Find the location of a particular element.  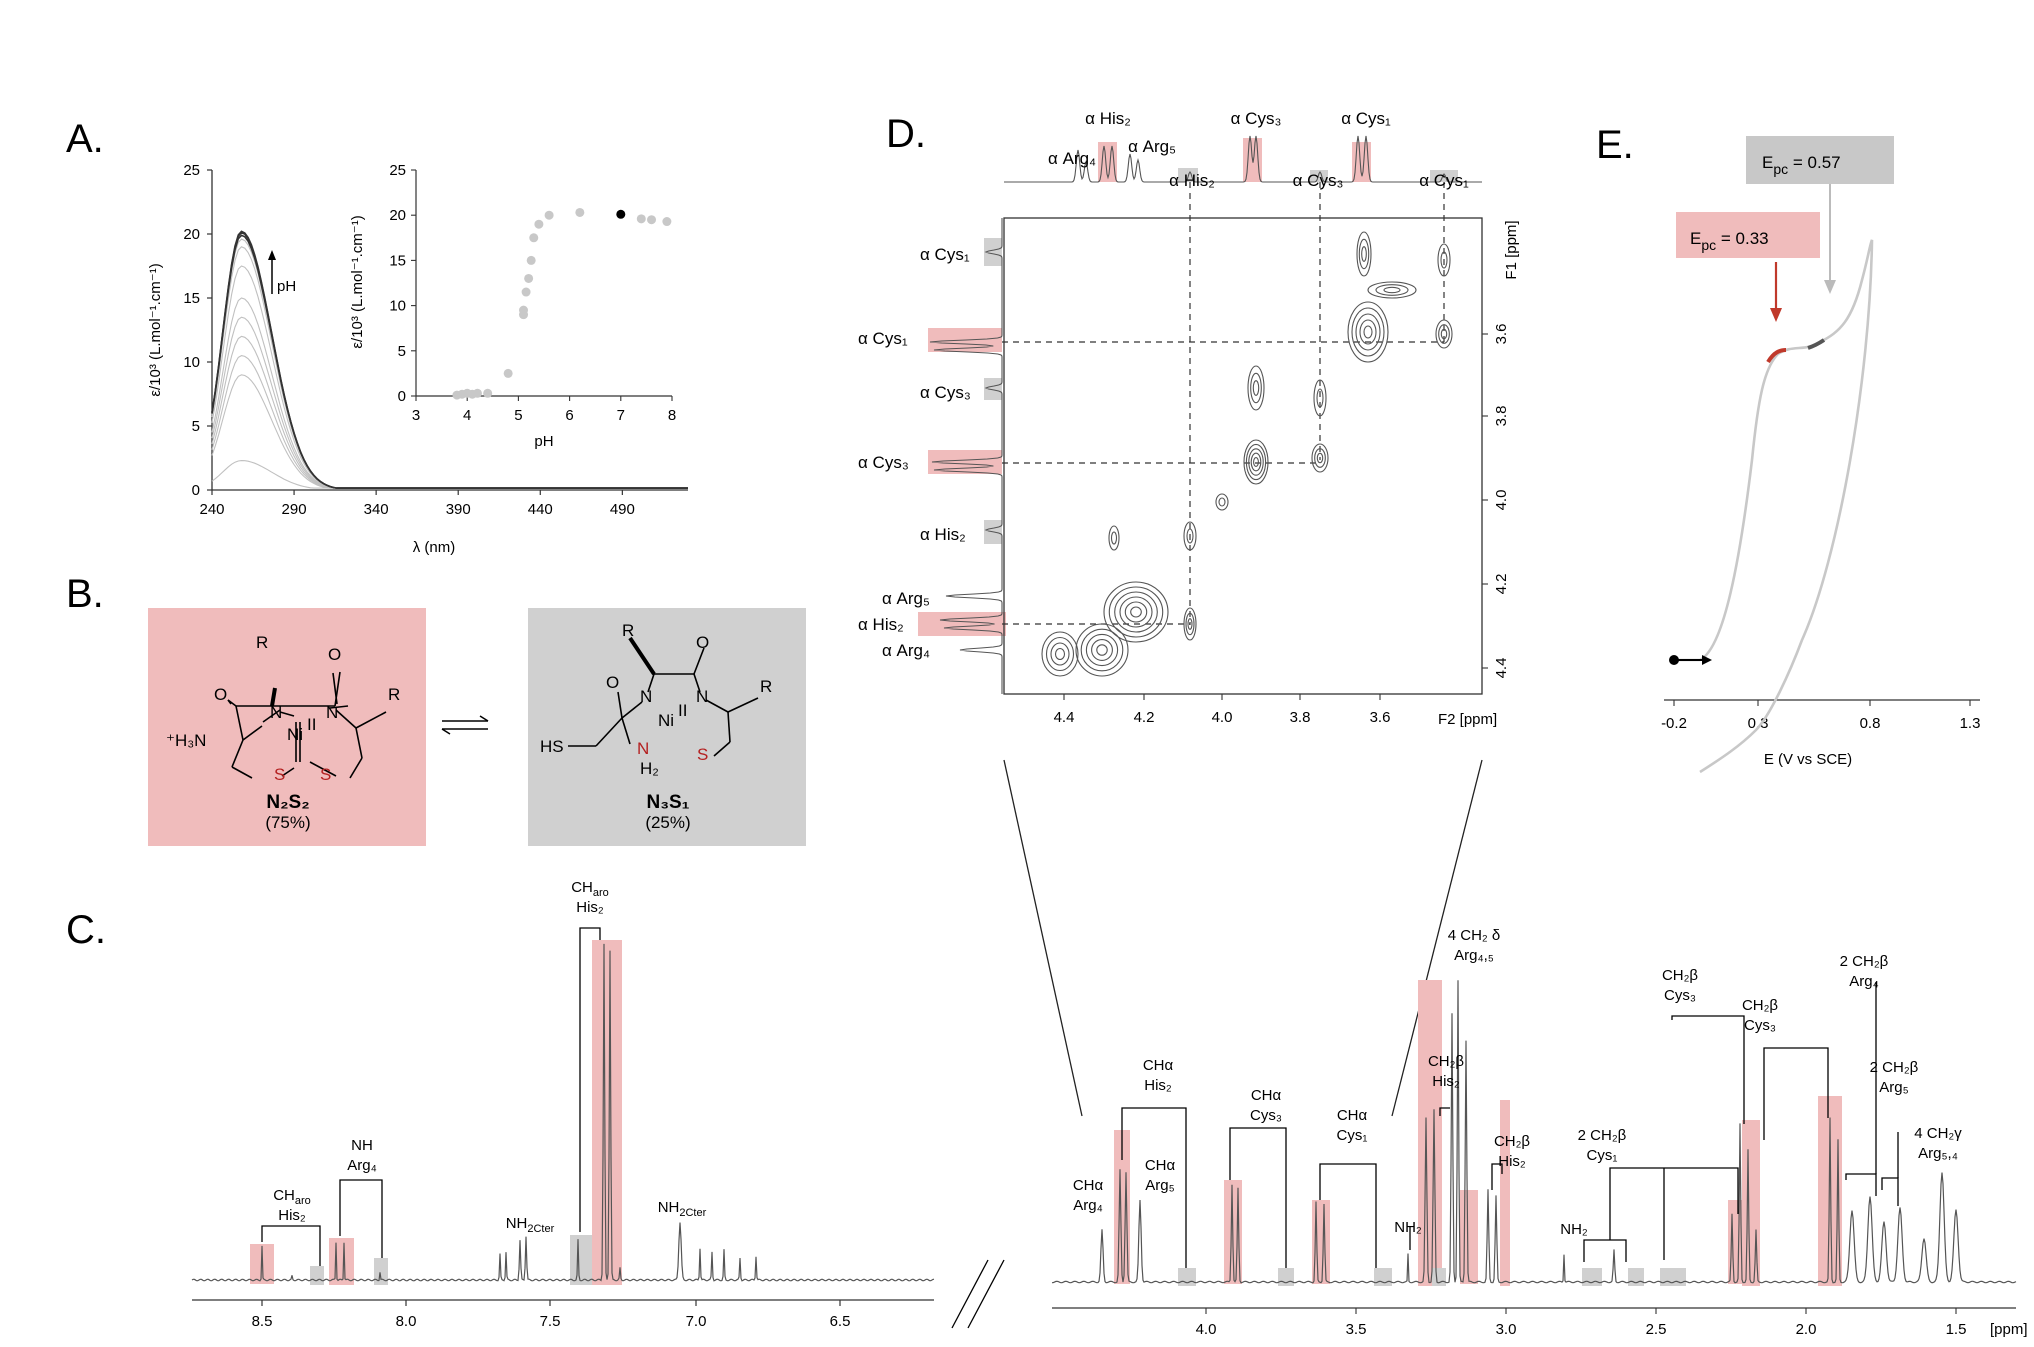

d-xtick-label: 4.2 is located at coordinates (1144, 717).